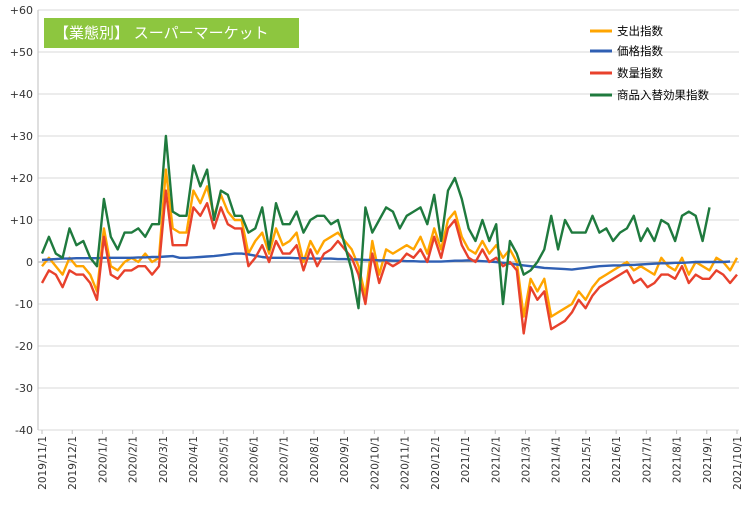  Describe the element at coordinates (194, 459) in the screenshot. I see `x-tick-label: 2020/4/1` at that location.